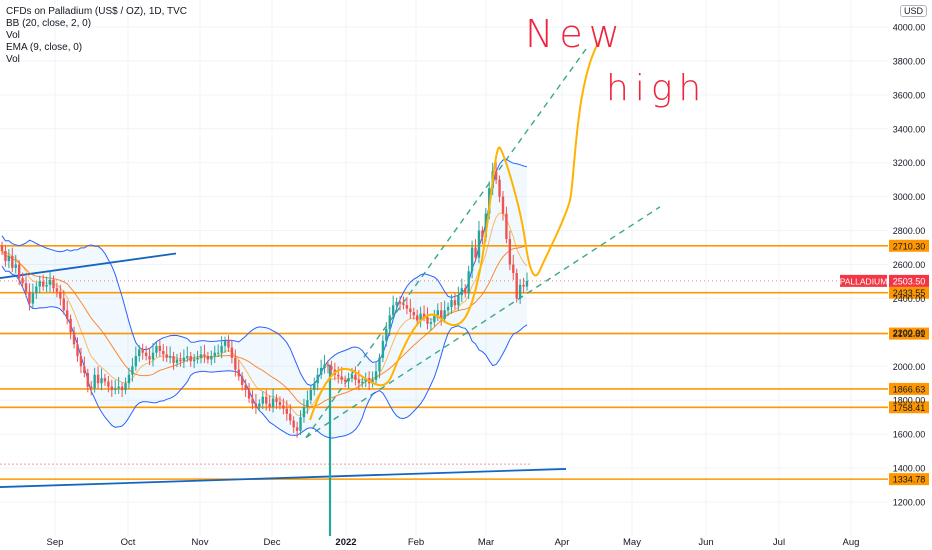 The height and width of the screenshot is (550, 932). What do you see at coordinates (55, 542) in the screenshot?
I see `time-tick-label: Sep` at bounding box center [55, 542].